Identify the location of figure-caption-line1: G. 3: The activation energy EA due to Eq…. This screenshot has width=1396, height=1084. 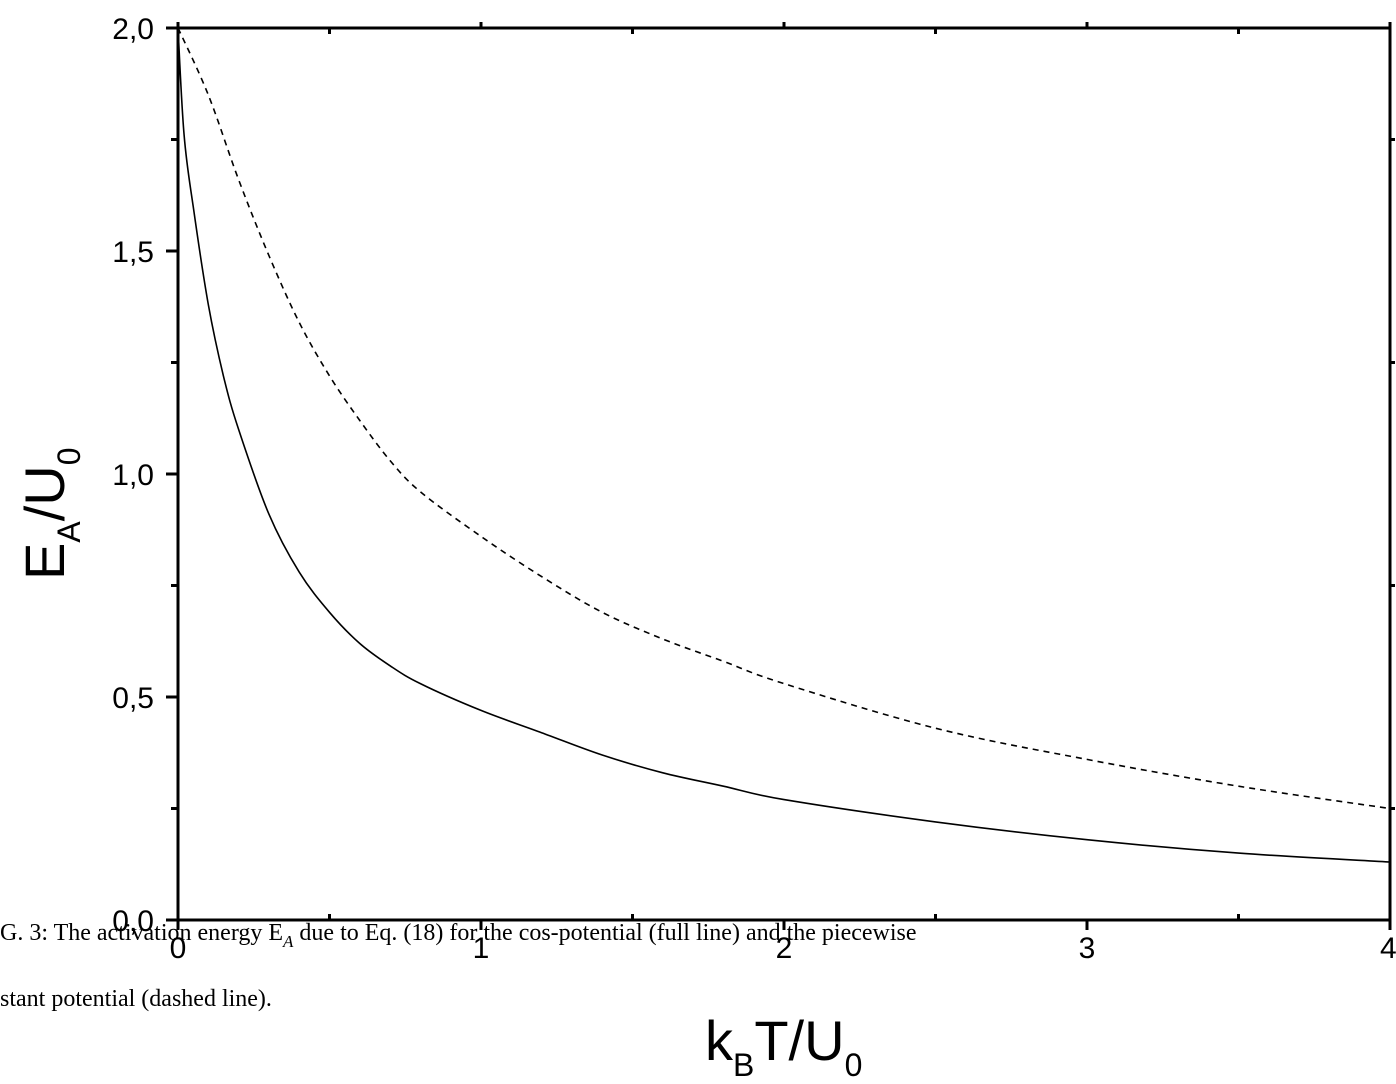
(458, 935).